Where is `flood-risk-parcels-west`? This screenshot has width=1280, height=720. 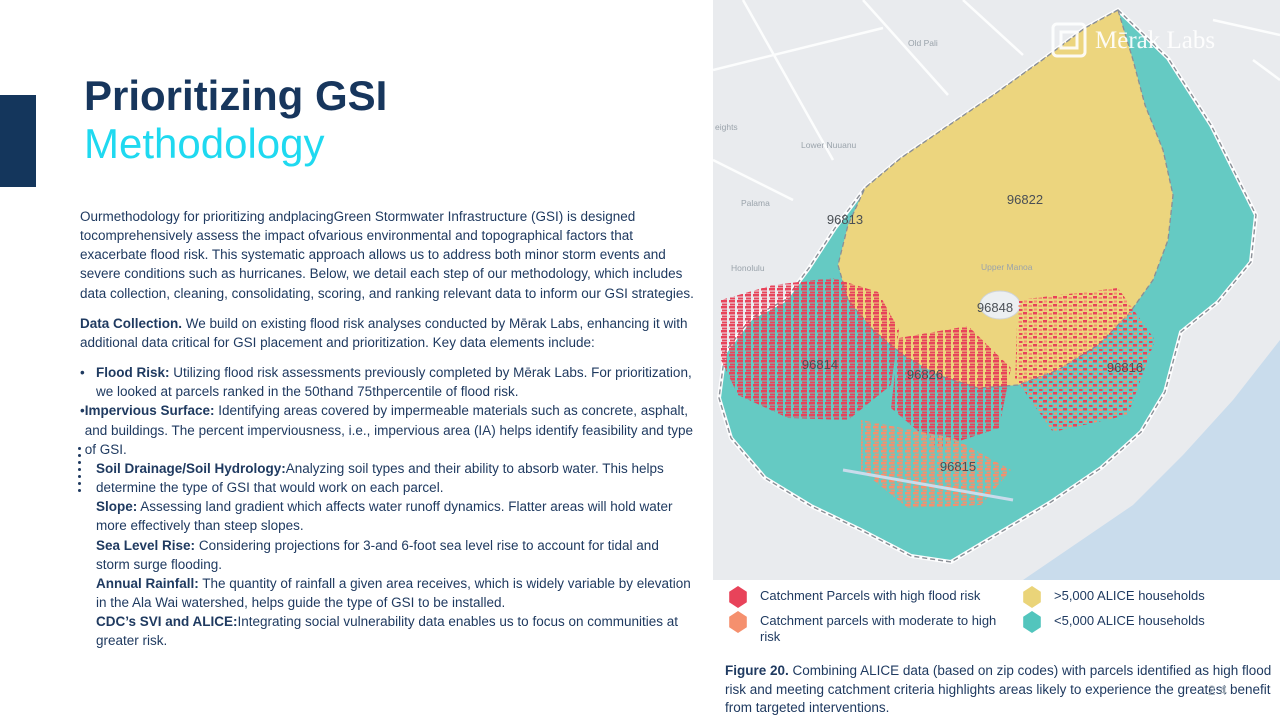
flood-risk-parcels-west is located at coordinates (810, 349).